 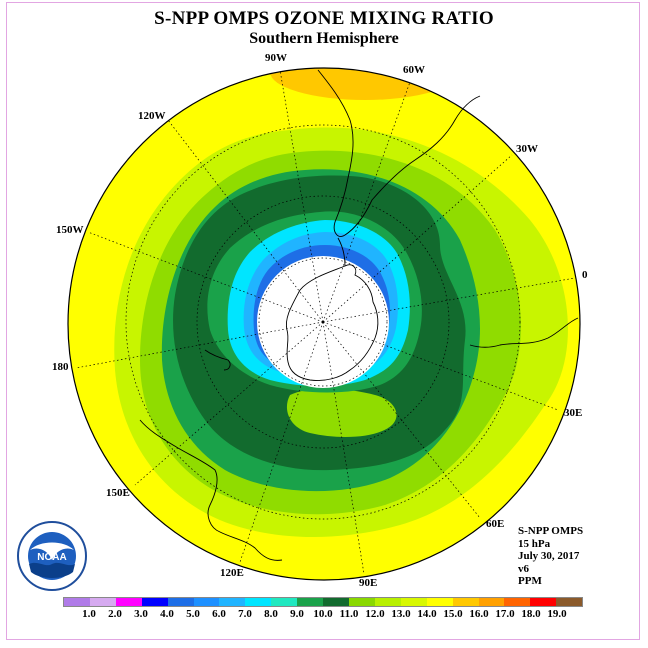 What do you see at coordinates (115, 614) in the screenshot?
I see `colorbar-tick-label: 2.0` at bounding box center [115, 614].